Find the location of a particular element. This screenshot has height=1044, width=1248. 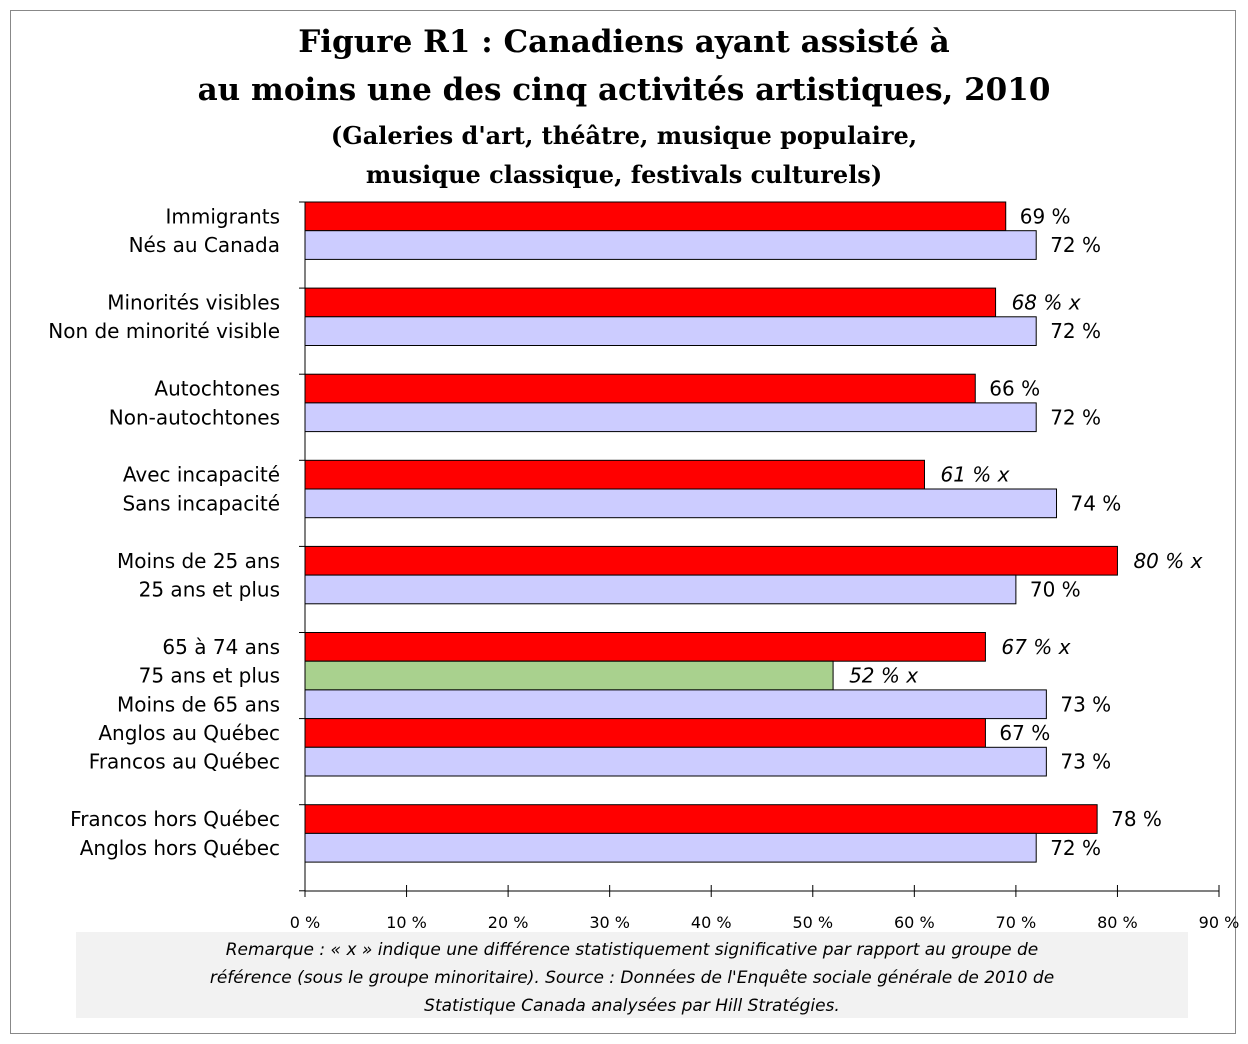

category-label: Immigrants is located at coordinates (222, 216).